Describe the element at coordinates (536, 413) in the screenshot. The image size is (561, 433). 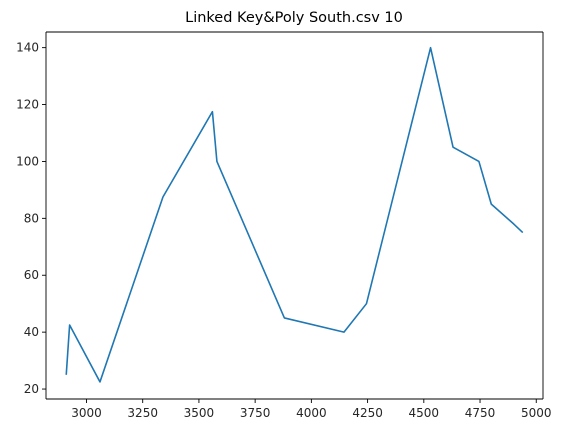
I see `x-tick-label: 5000` at that location.